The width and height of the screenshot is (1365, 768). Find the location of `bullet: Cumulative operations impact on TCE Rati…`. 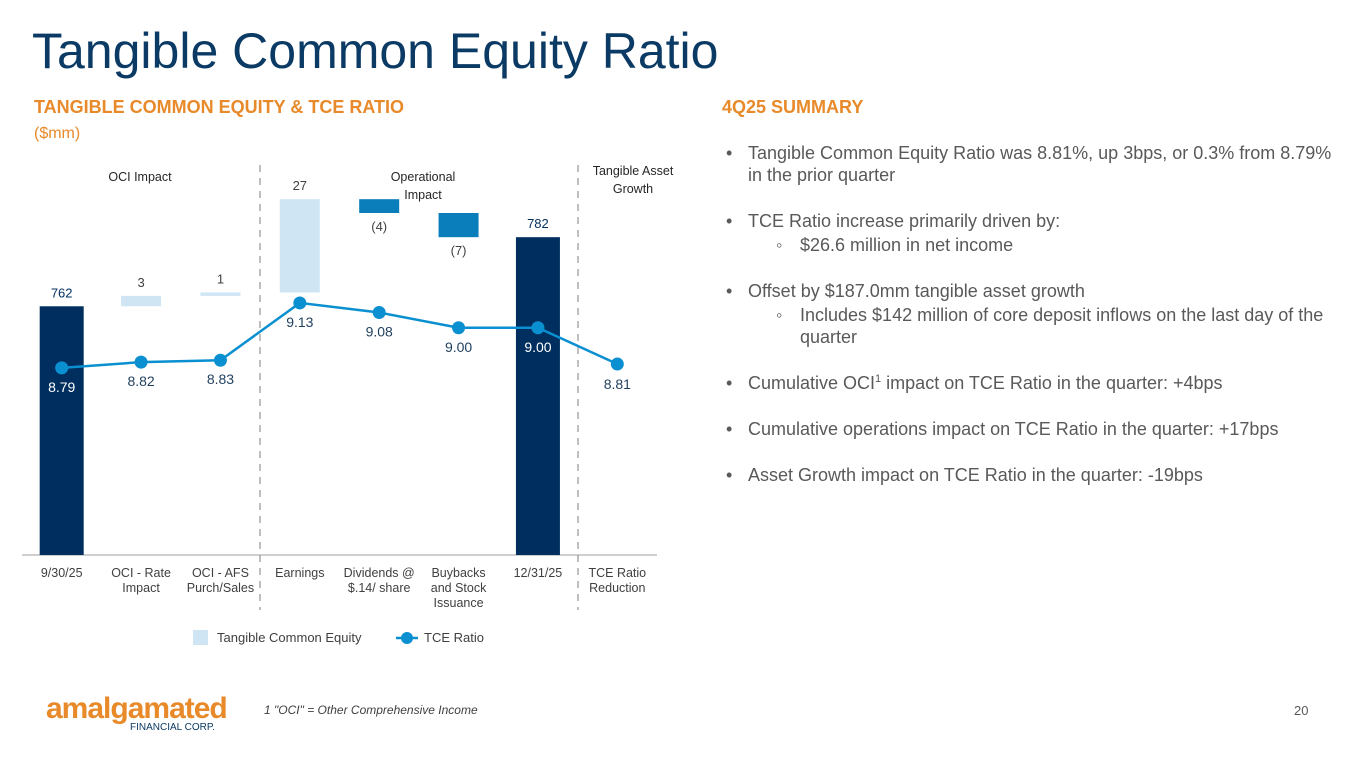

bullet: Cumulative operations impact on TCE Rati… is located at coordinates (1032, 429).